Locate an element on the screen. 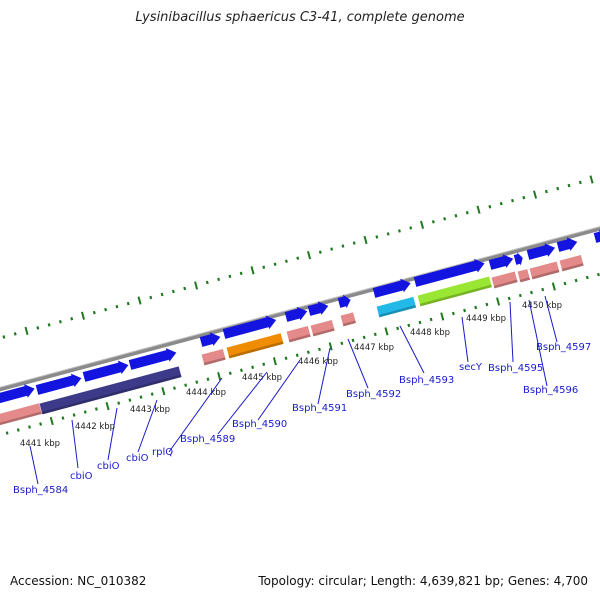  gene-label-bsph-4595: Bsph_4595 is located at coordinates (515, 368).